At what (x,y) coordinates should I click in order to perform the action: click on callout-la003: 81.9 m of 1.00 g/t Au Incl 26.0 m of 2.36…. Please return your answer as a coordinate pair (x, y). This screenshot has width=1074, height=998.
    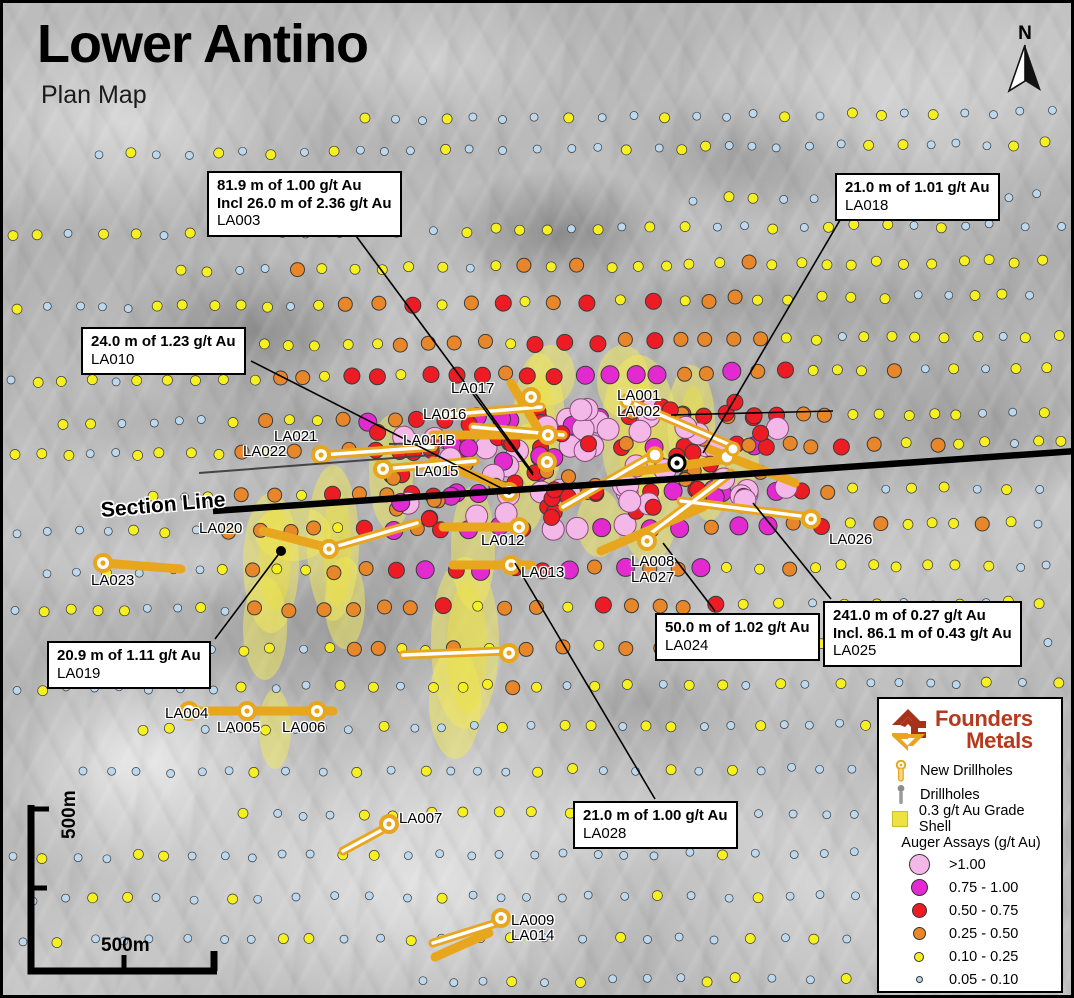
    Looking at the image, I should click on (304, 204).